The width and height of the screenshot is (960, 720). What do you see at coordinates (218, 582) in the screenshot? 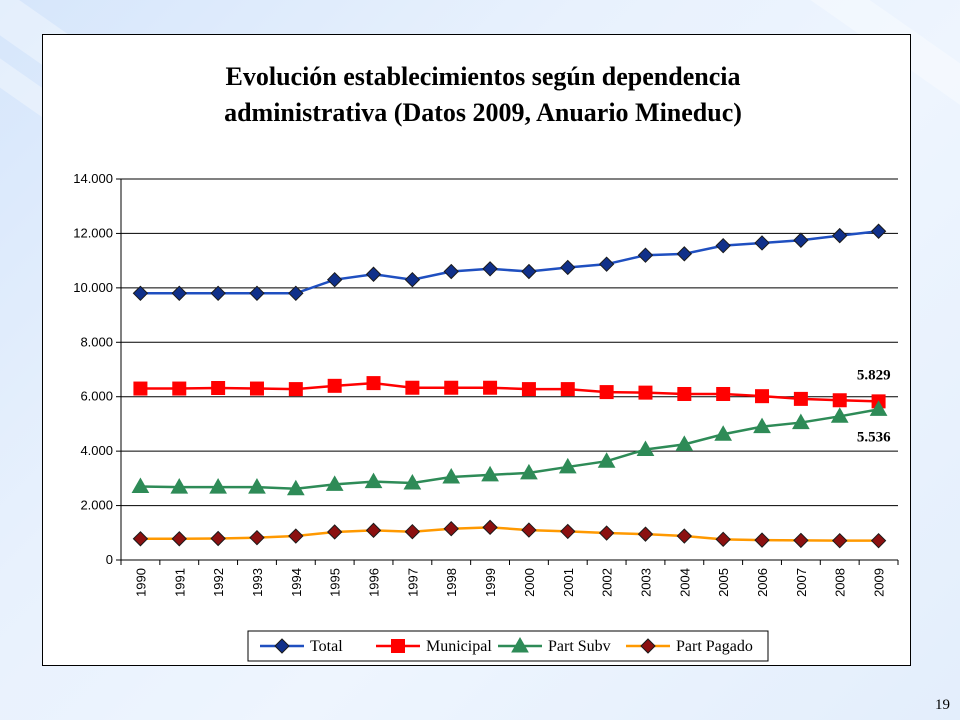
I see `x-tick-label: 1992` at bounding box center [218, 582].